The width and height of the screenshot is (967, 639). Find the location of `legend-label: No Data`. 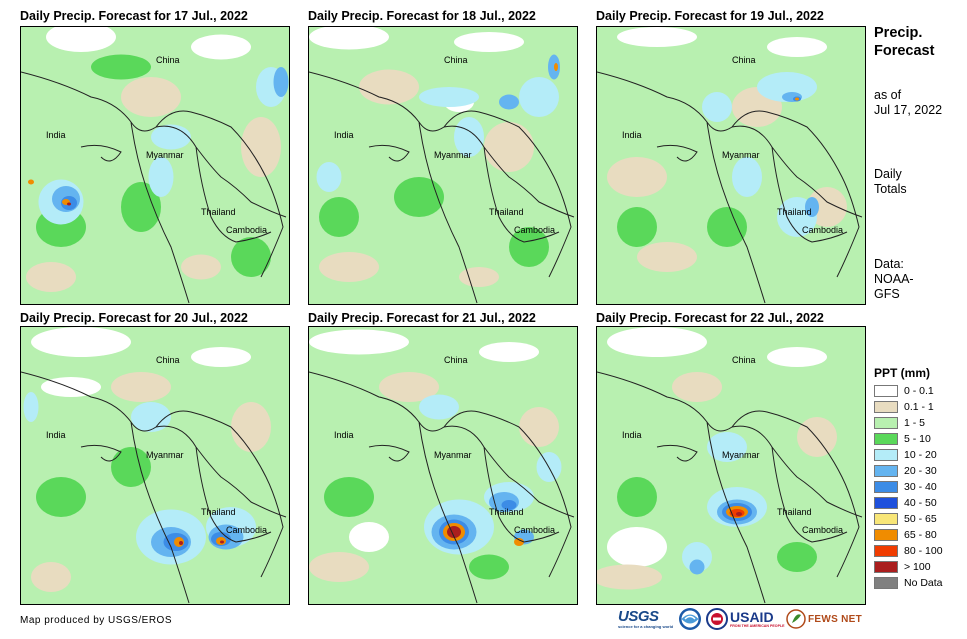

legend-label: No Data is located at coordinates (923, 583).